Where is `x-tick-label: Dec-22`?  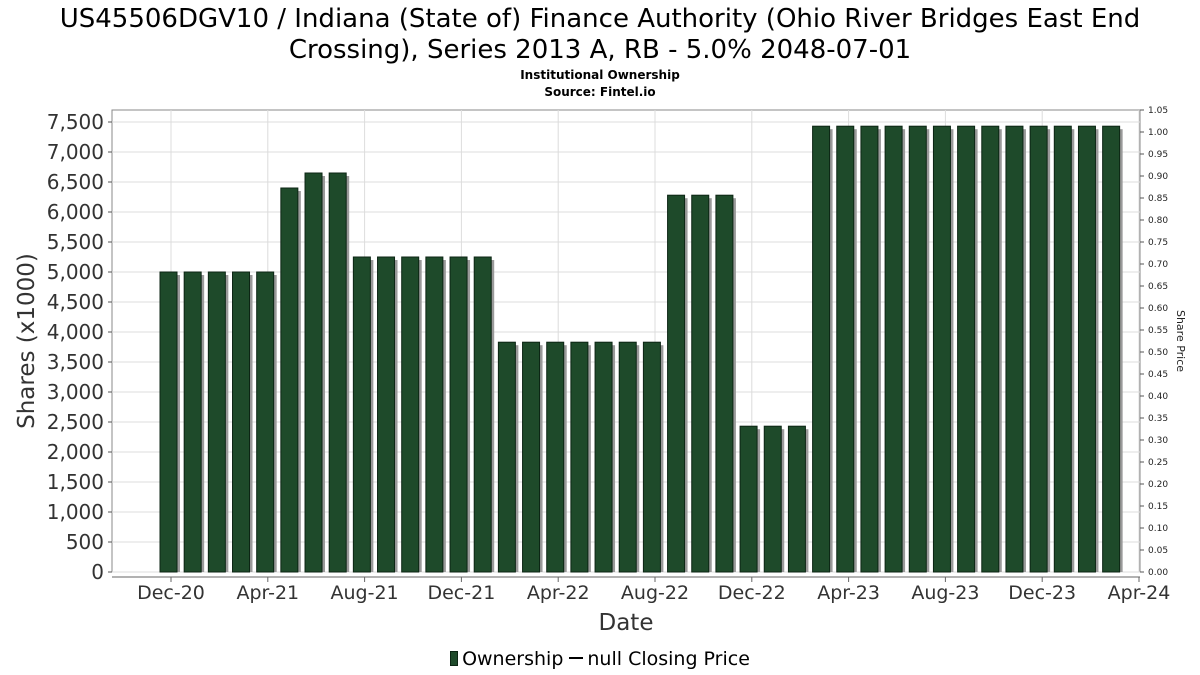 x-tick-label: Dec-22 is located at coordinates (752, 593).